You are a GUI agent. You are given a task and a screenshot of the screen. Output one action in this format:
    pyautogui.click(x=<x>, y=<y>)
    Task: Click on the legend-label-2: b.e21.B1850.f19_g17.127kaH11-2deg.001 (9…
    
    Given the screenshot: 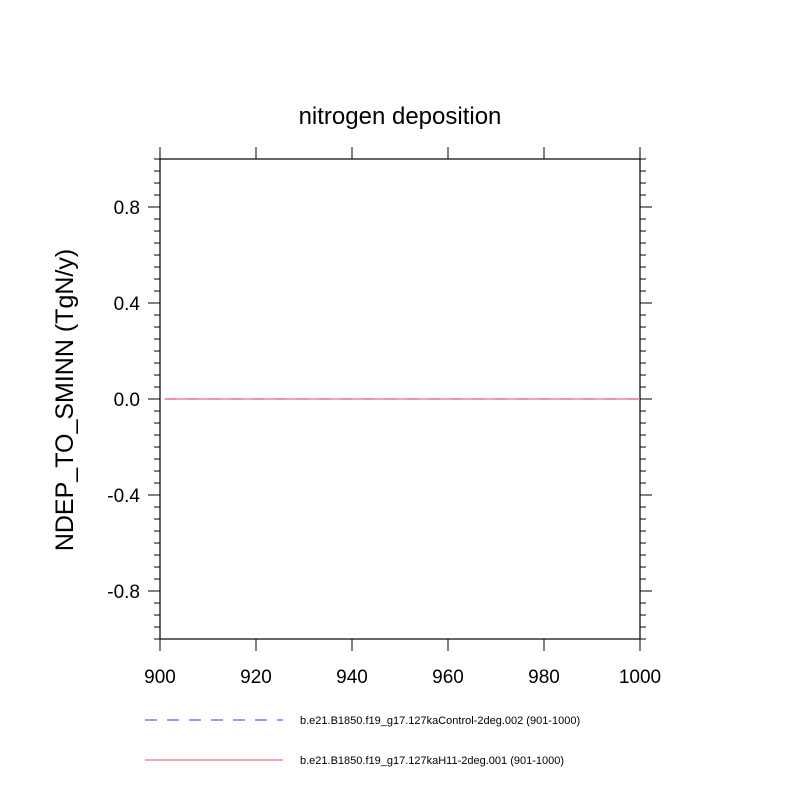 What is the action you would take?
    pyautogui.click(x=432, y=761)
    